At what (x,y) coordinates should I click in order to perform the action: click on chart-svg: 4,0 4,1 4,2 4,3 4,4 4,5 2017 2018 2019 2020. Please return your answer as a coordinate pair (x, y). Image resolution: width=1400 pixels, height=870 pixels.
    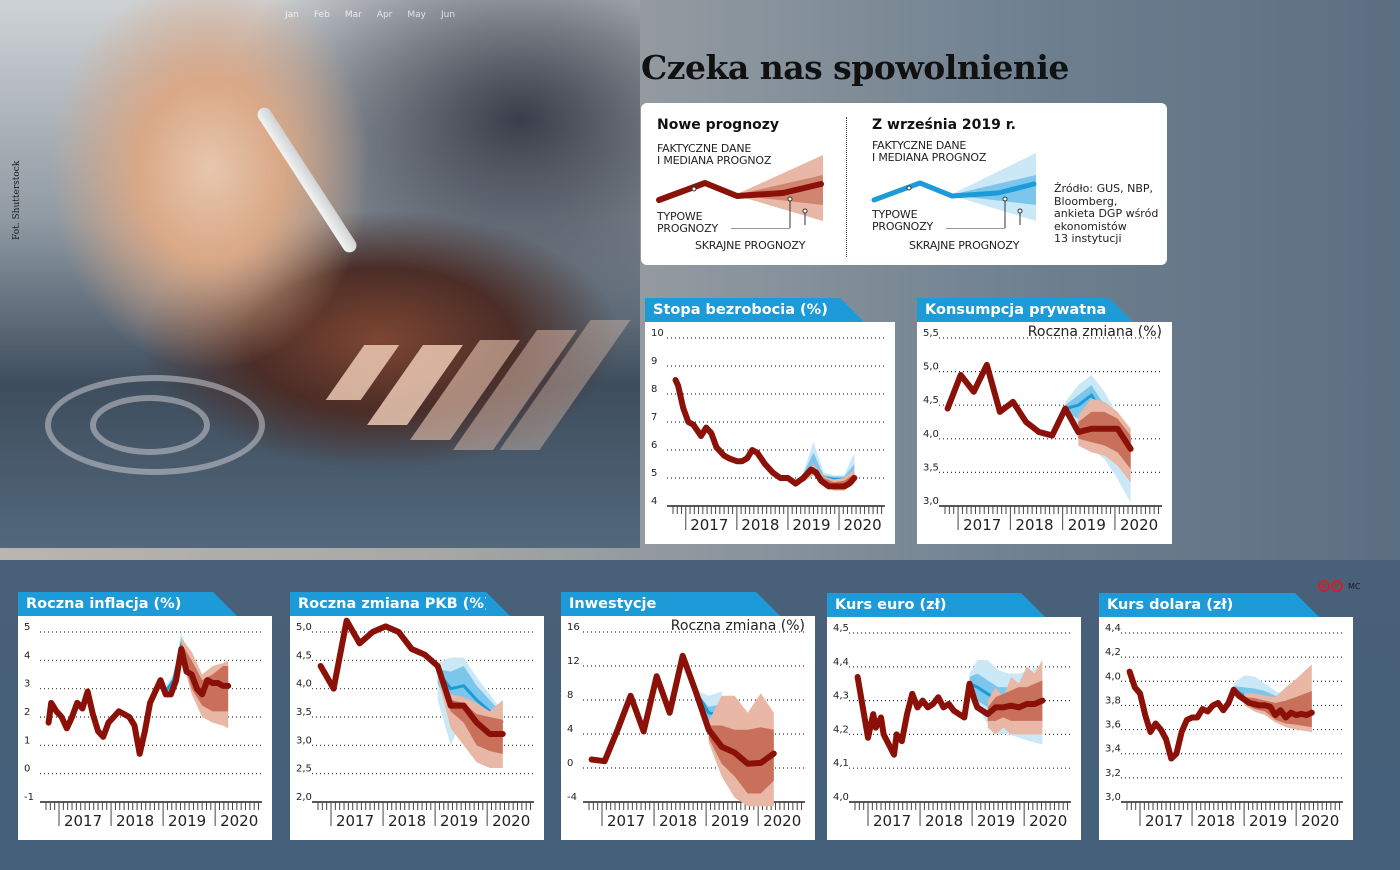
    Looking at the image, I should click on (952, 726).